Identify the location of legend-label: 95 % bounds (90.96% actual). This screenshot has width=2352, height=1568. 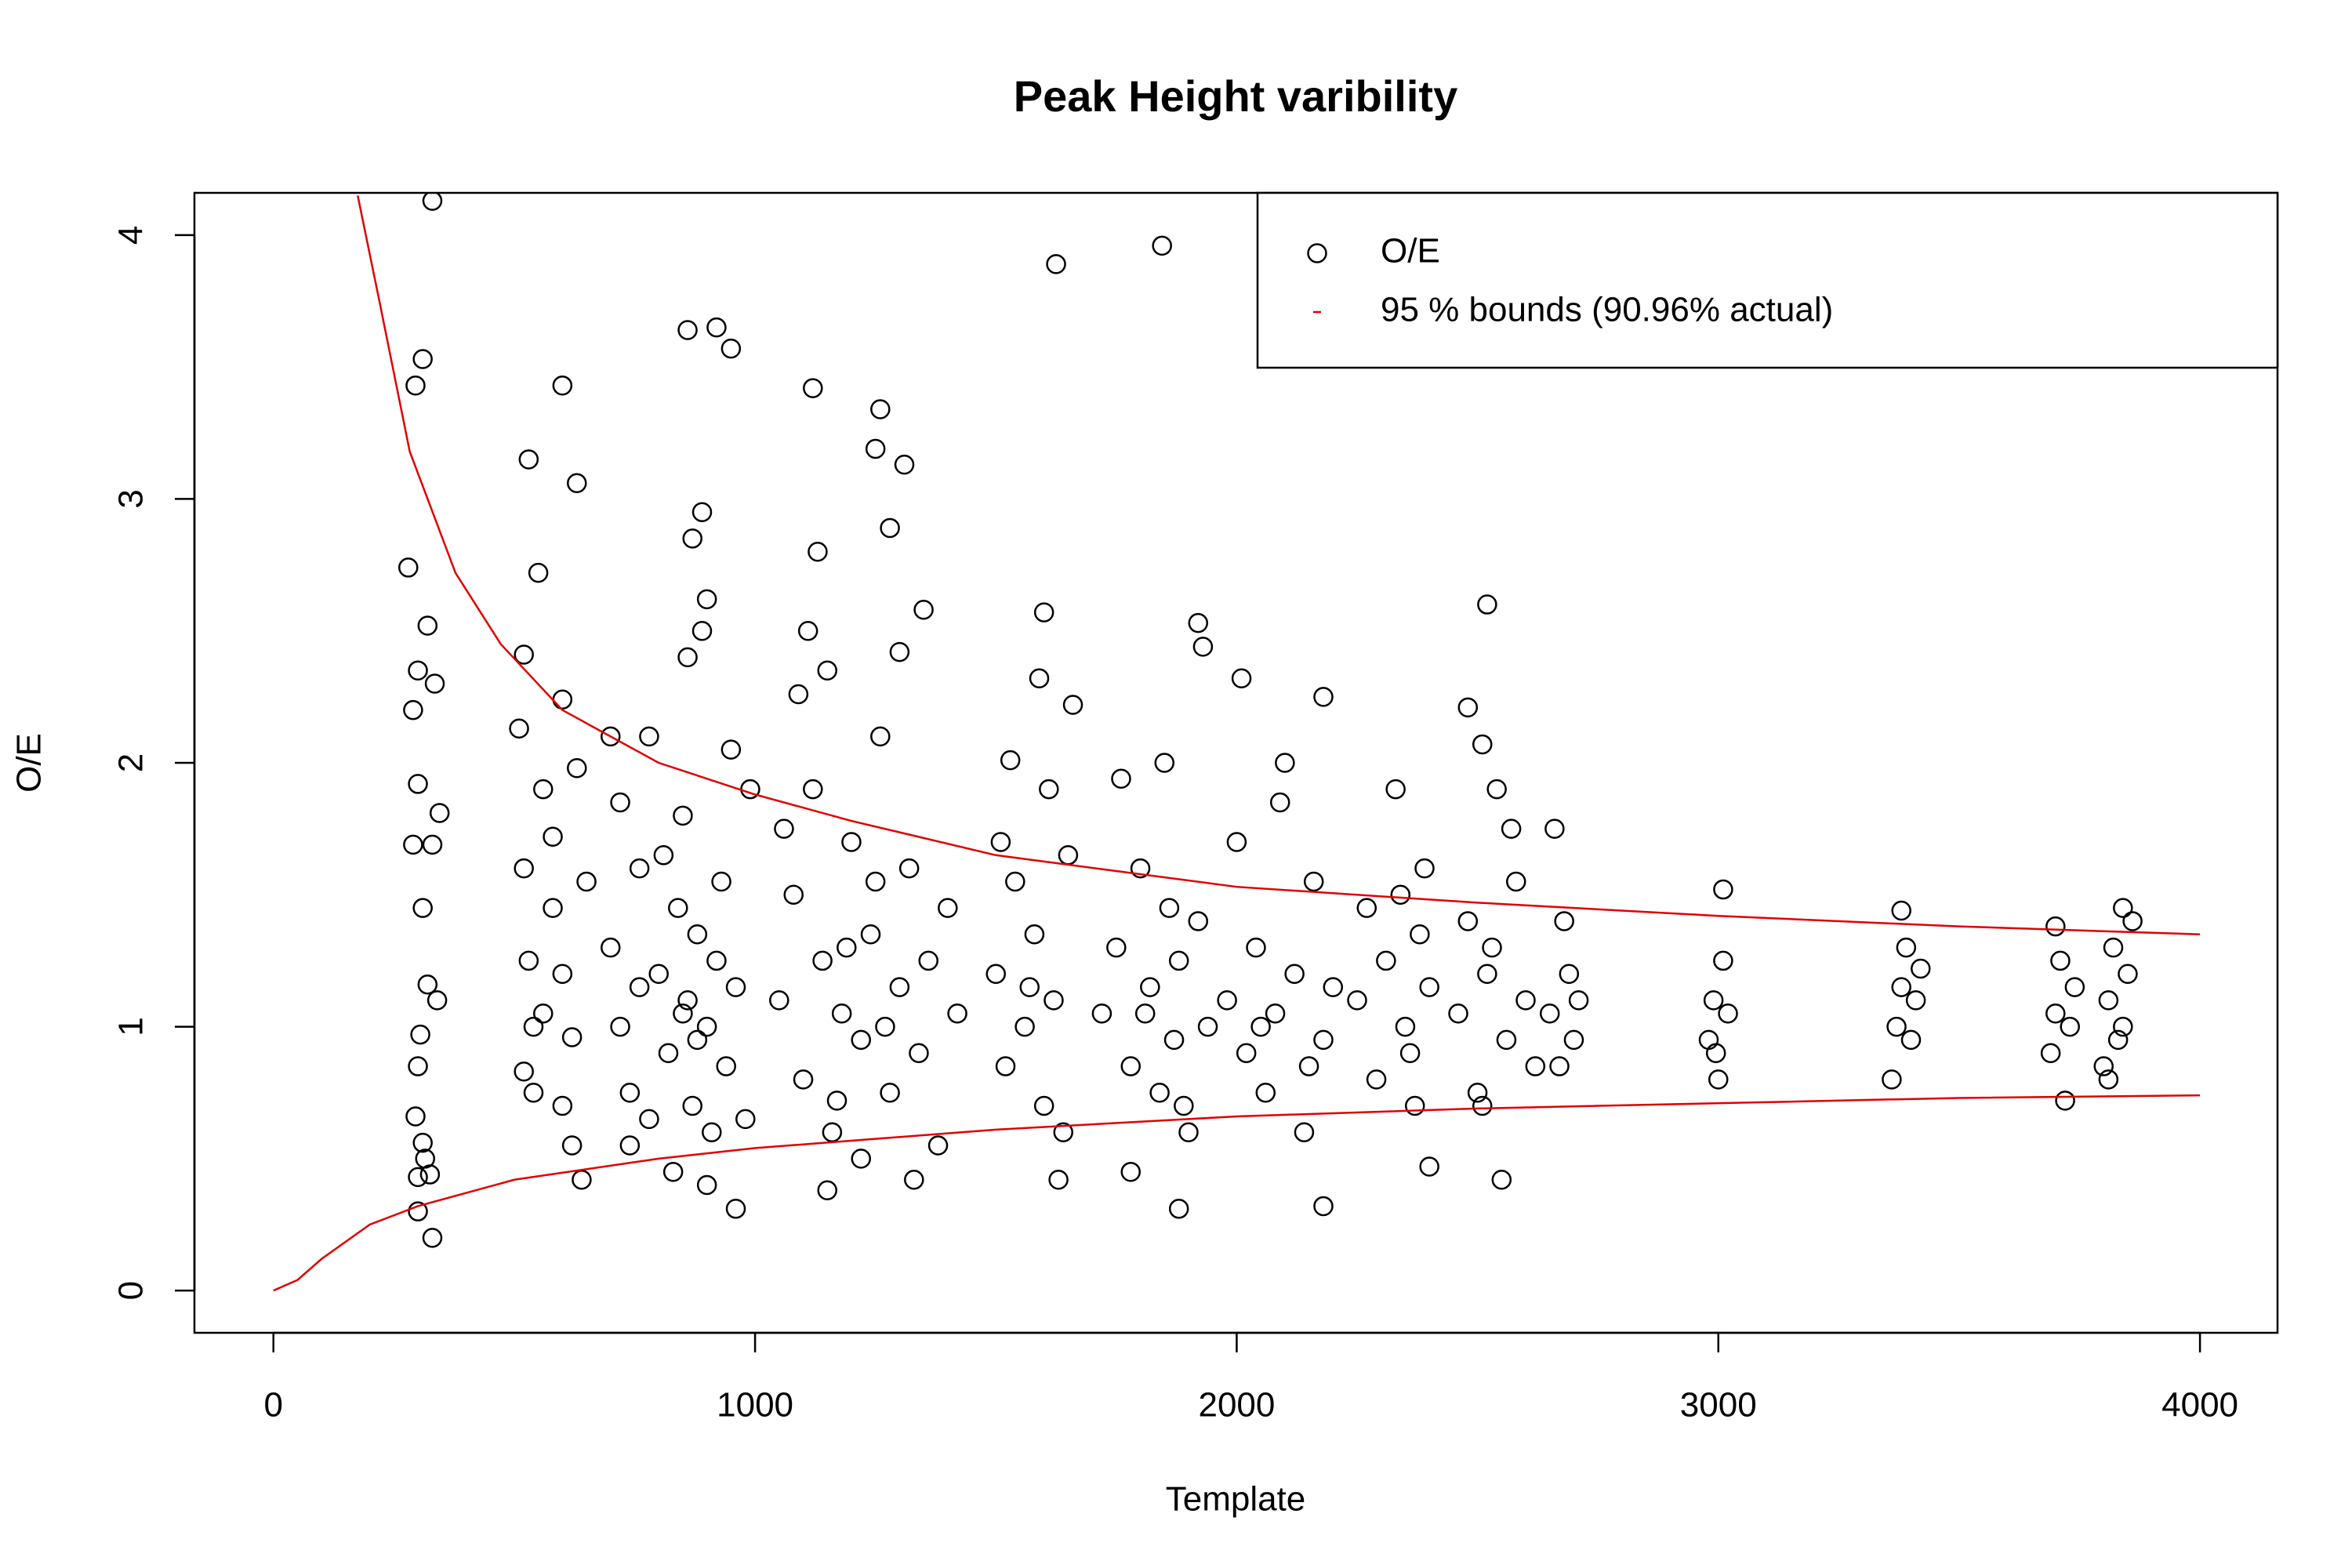
(1607, 310).